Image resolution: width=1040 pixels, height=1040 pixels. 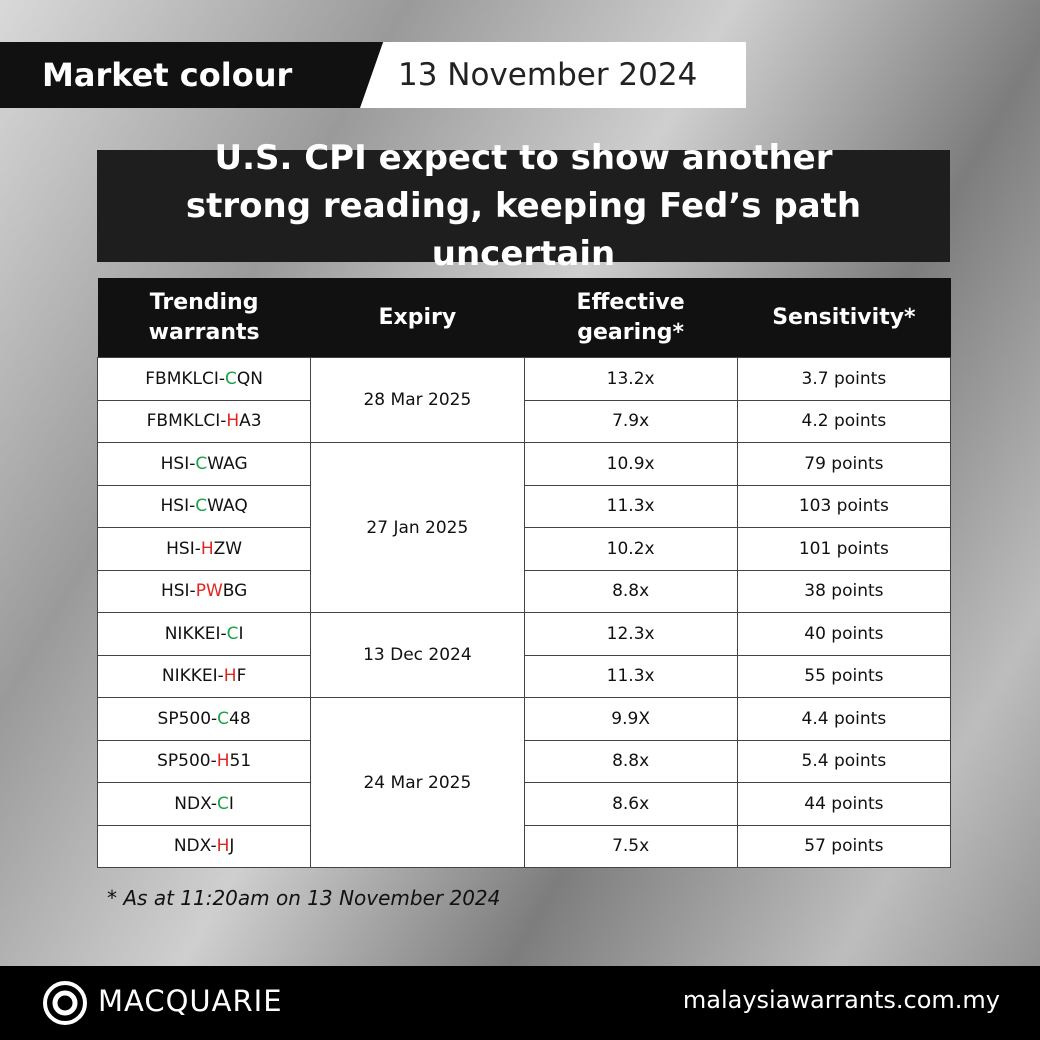 What do you see at coordinates (192, 75) in the screenshot?
I see `header-label: Market colour` at bounding box center [192, 75].